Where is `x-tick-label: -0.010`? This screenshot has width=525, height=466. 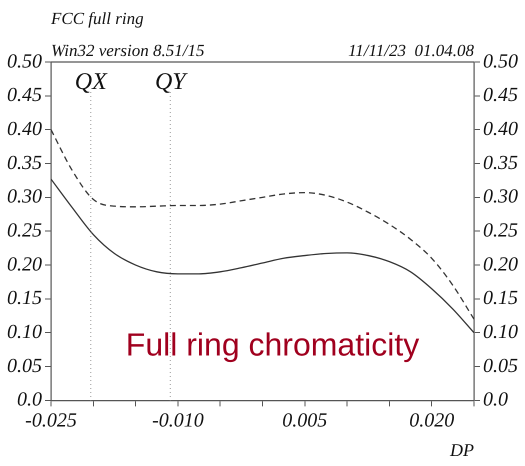 x-tick-label: -0.010 is located at coordinates (178, 421).